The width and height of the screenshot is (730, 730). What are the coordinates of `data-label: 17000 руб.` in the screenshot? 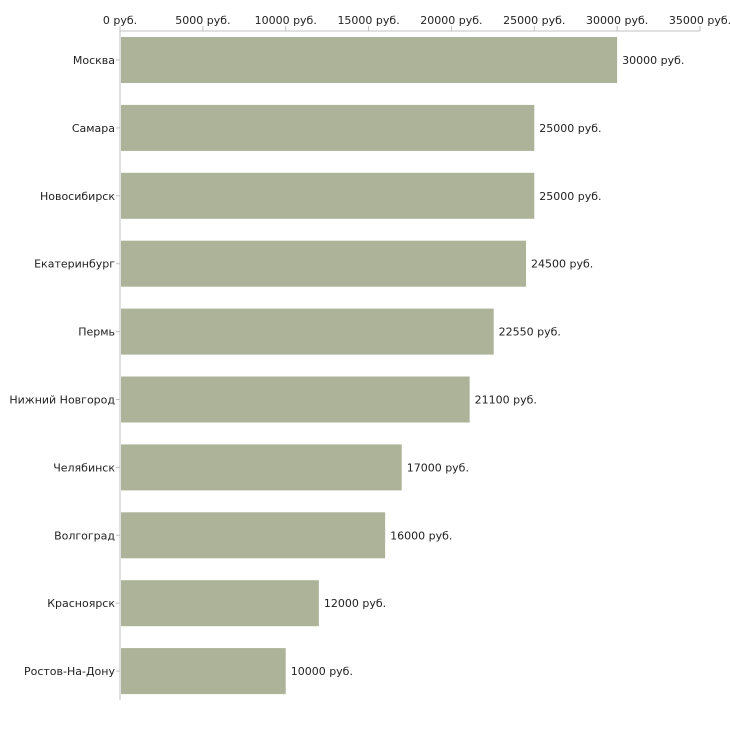 It's located at (438, 467).